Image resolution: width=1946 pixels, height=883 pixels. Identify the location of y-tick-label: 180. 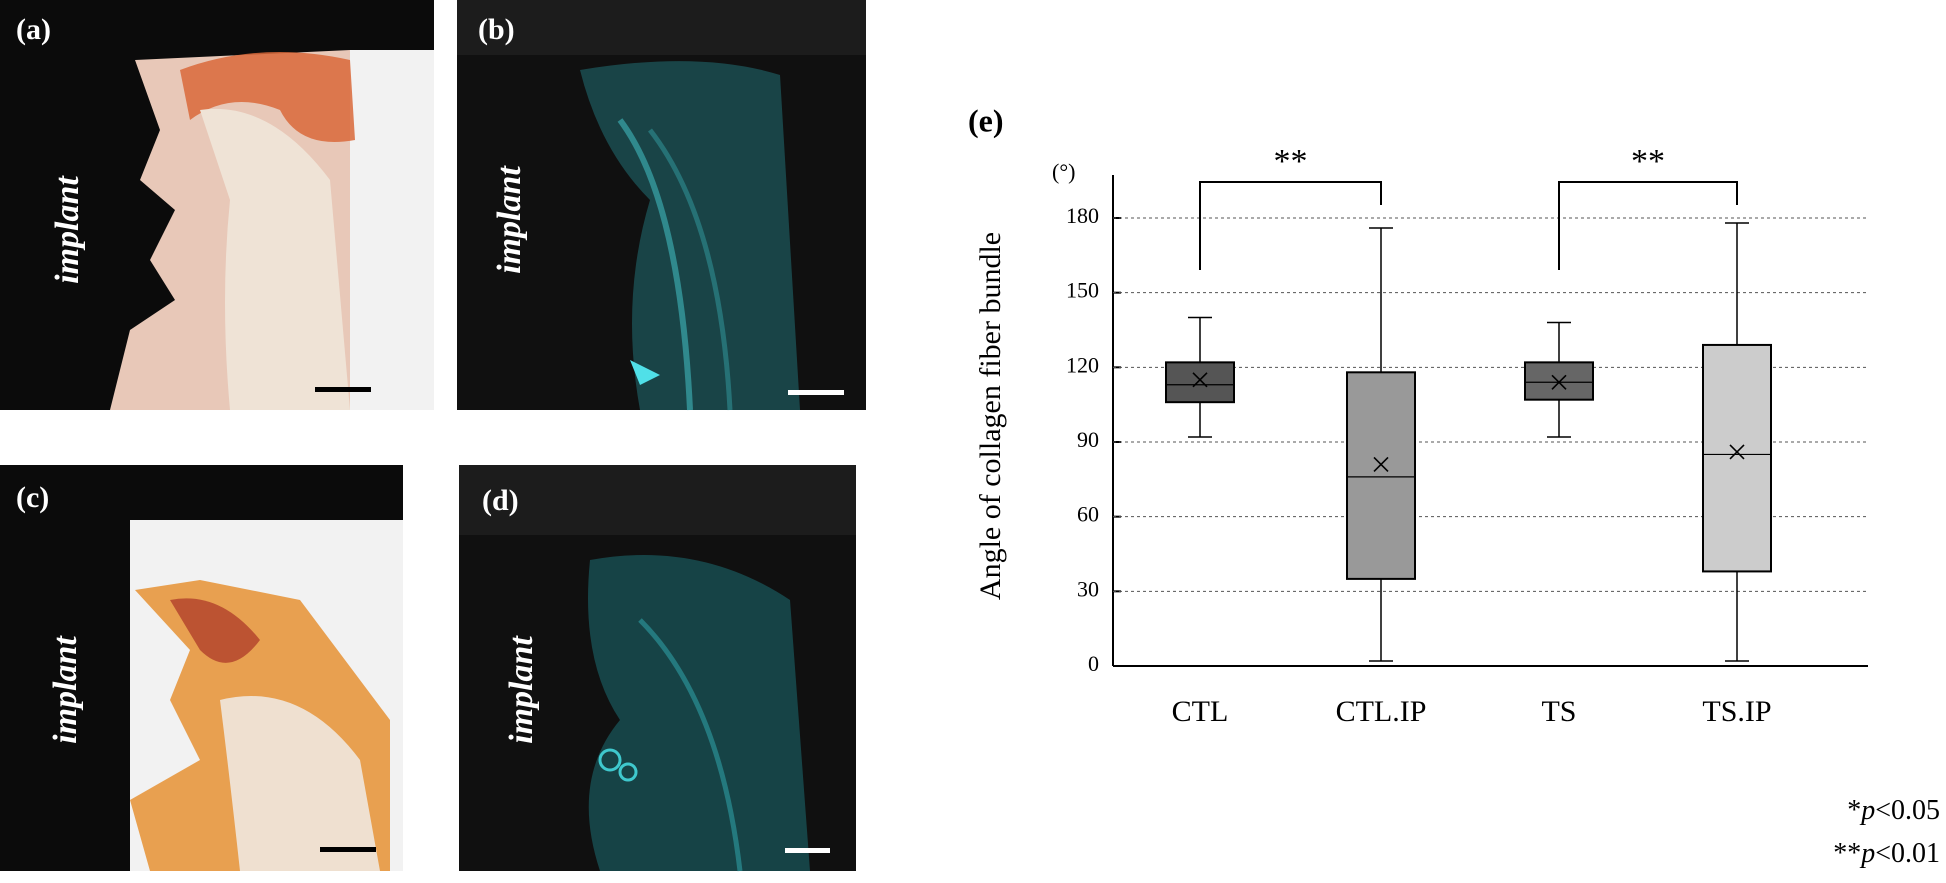
(1082, 215).